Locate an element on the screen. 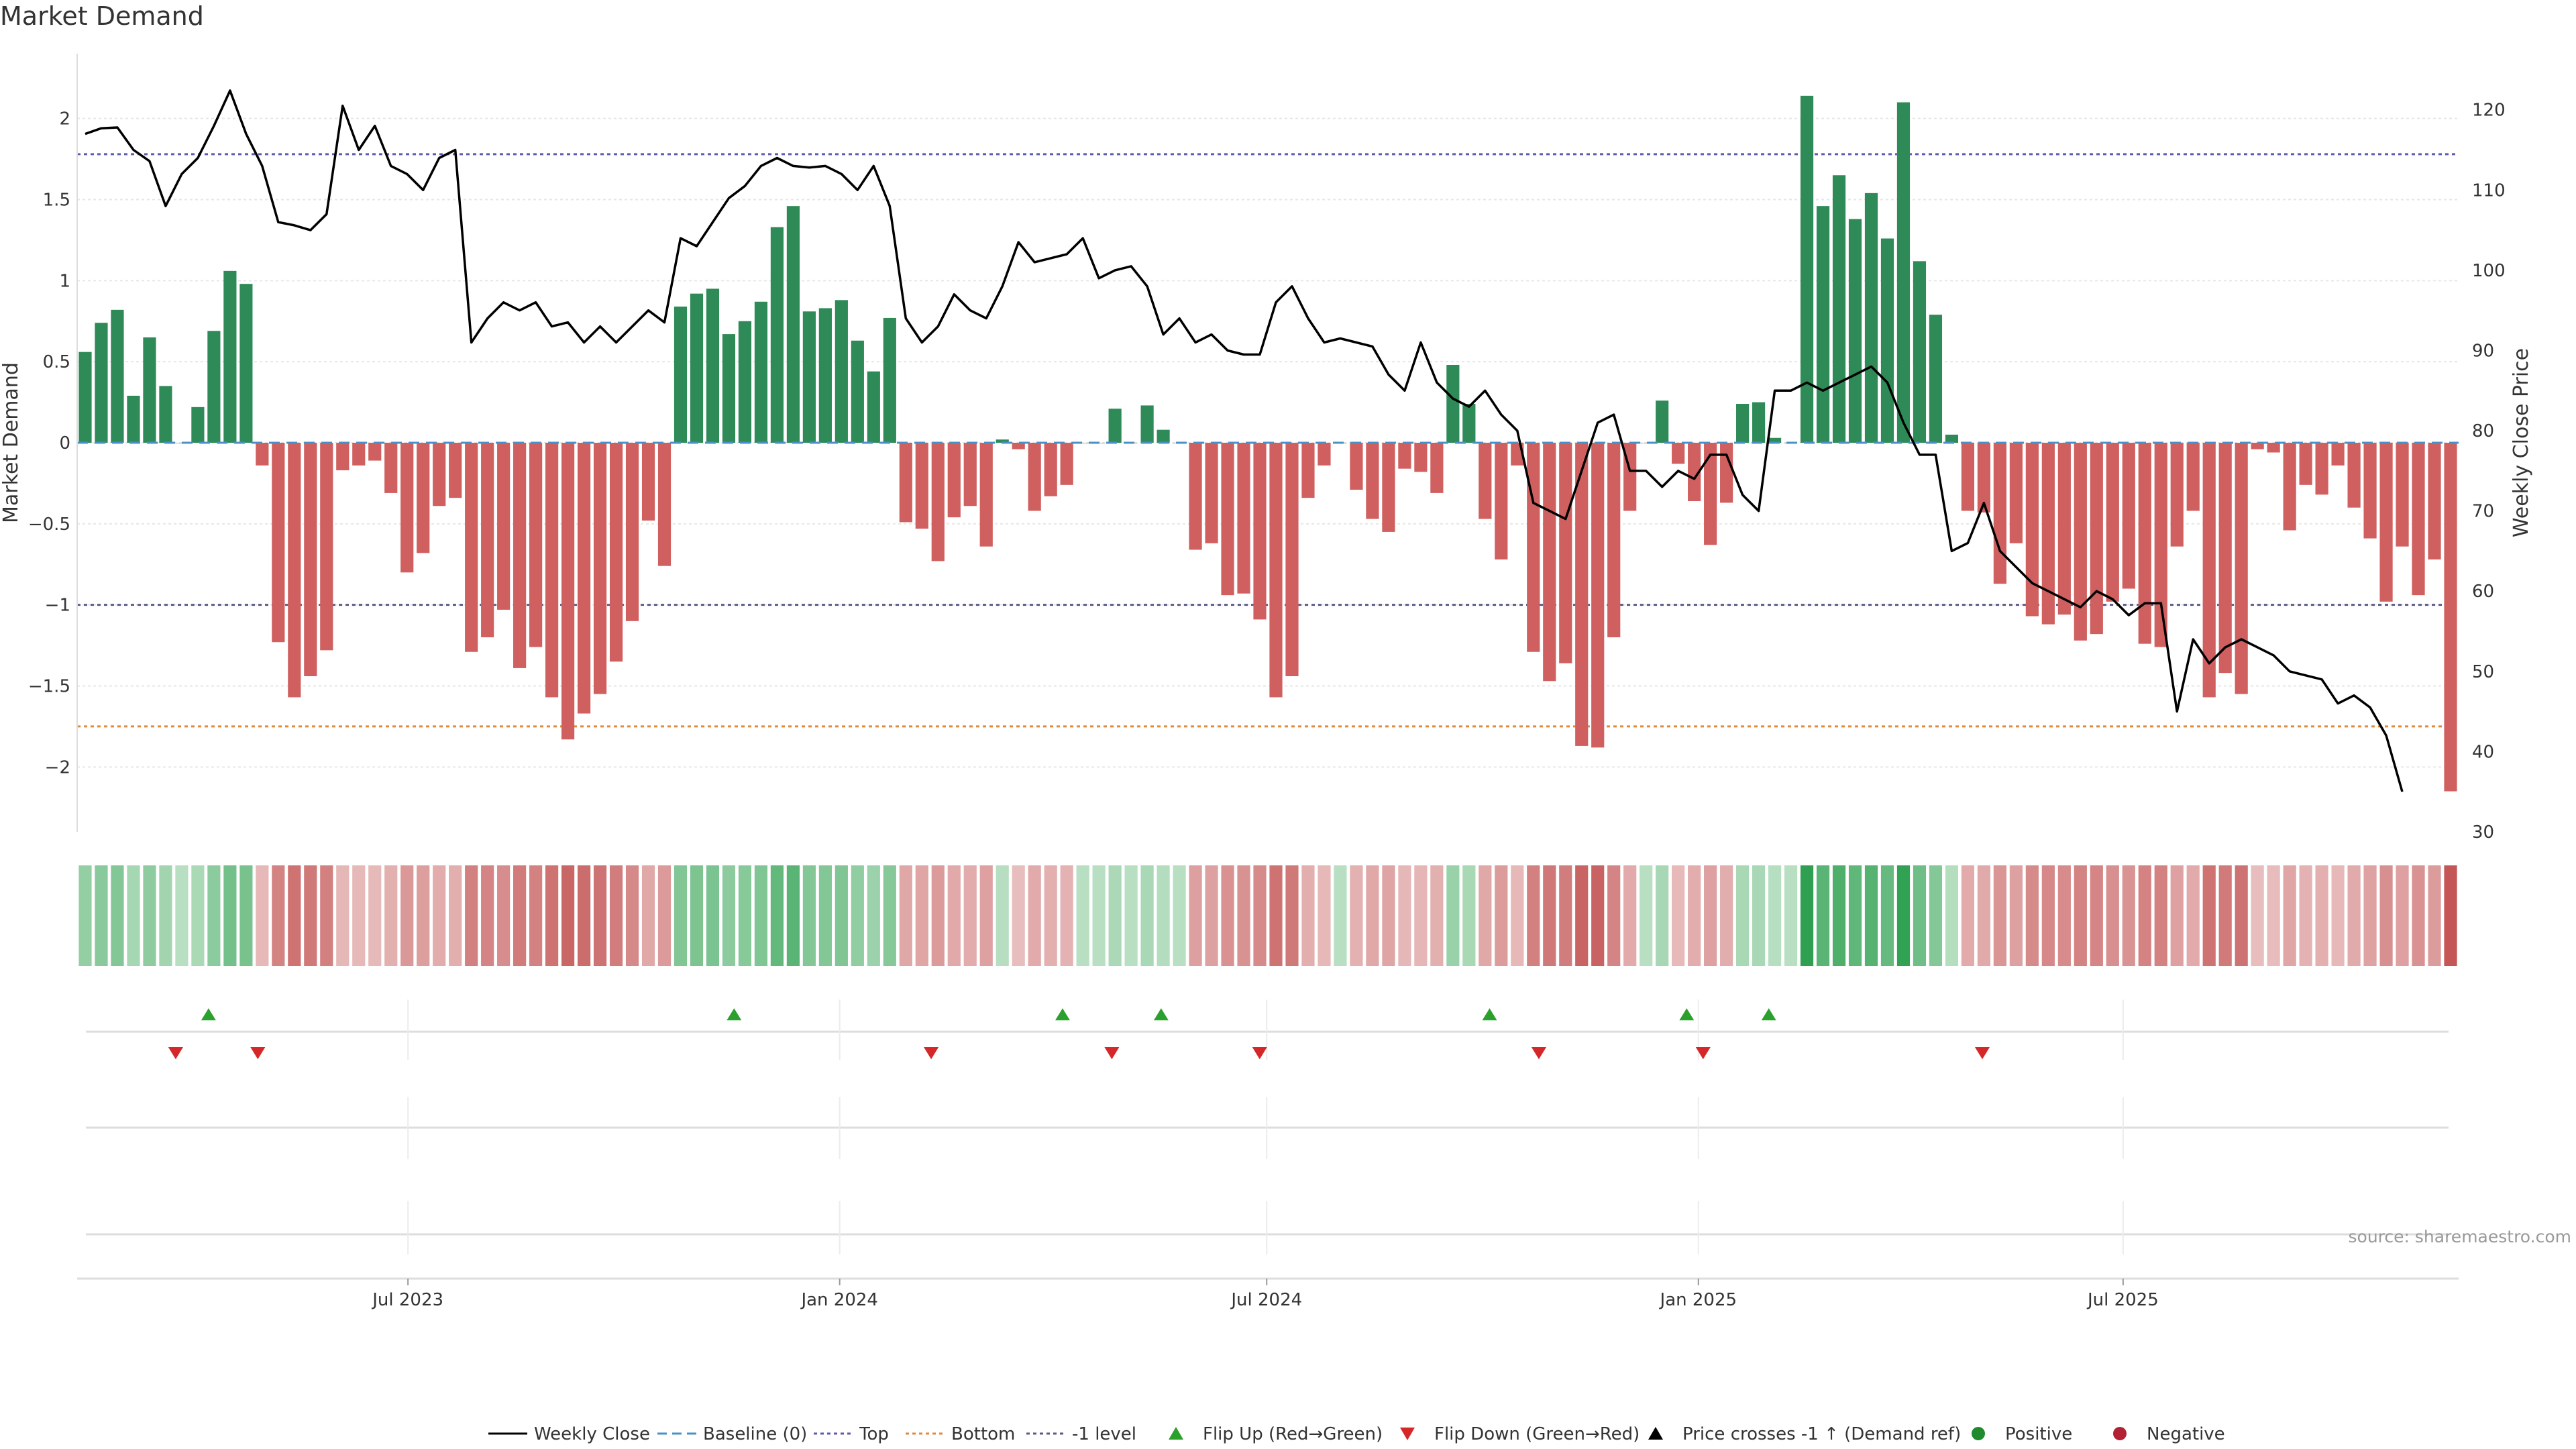  source-note: source: sharemaestro.com is located at coordinates (2460, 1236).